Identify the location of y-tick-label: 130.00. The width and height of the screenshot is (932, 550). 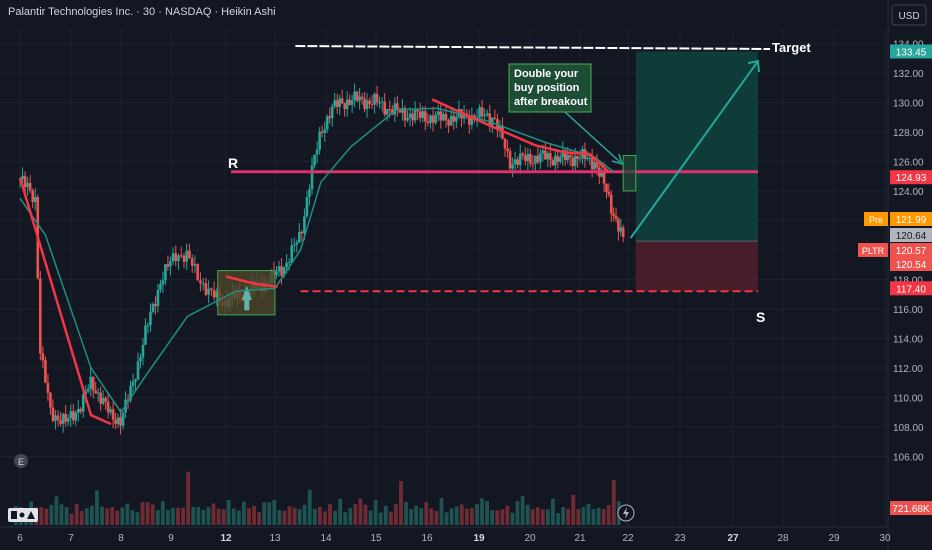
(908, 103).